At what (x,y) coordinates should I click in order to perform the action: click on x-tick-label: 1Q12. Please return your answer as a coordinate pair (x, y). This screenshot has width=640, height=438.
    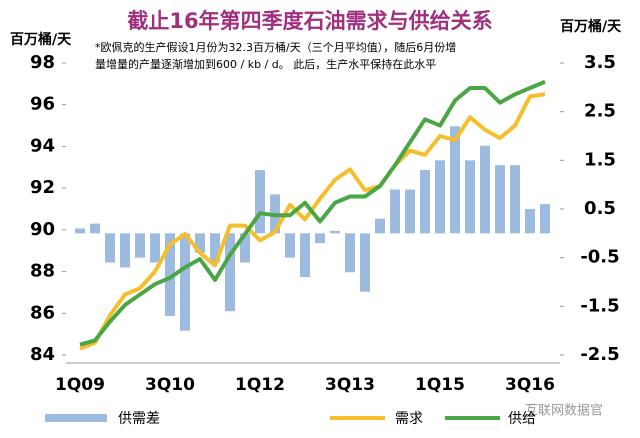
    Looking at the image, I should click on (260, 385).